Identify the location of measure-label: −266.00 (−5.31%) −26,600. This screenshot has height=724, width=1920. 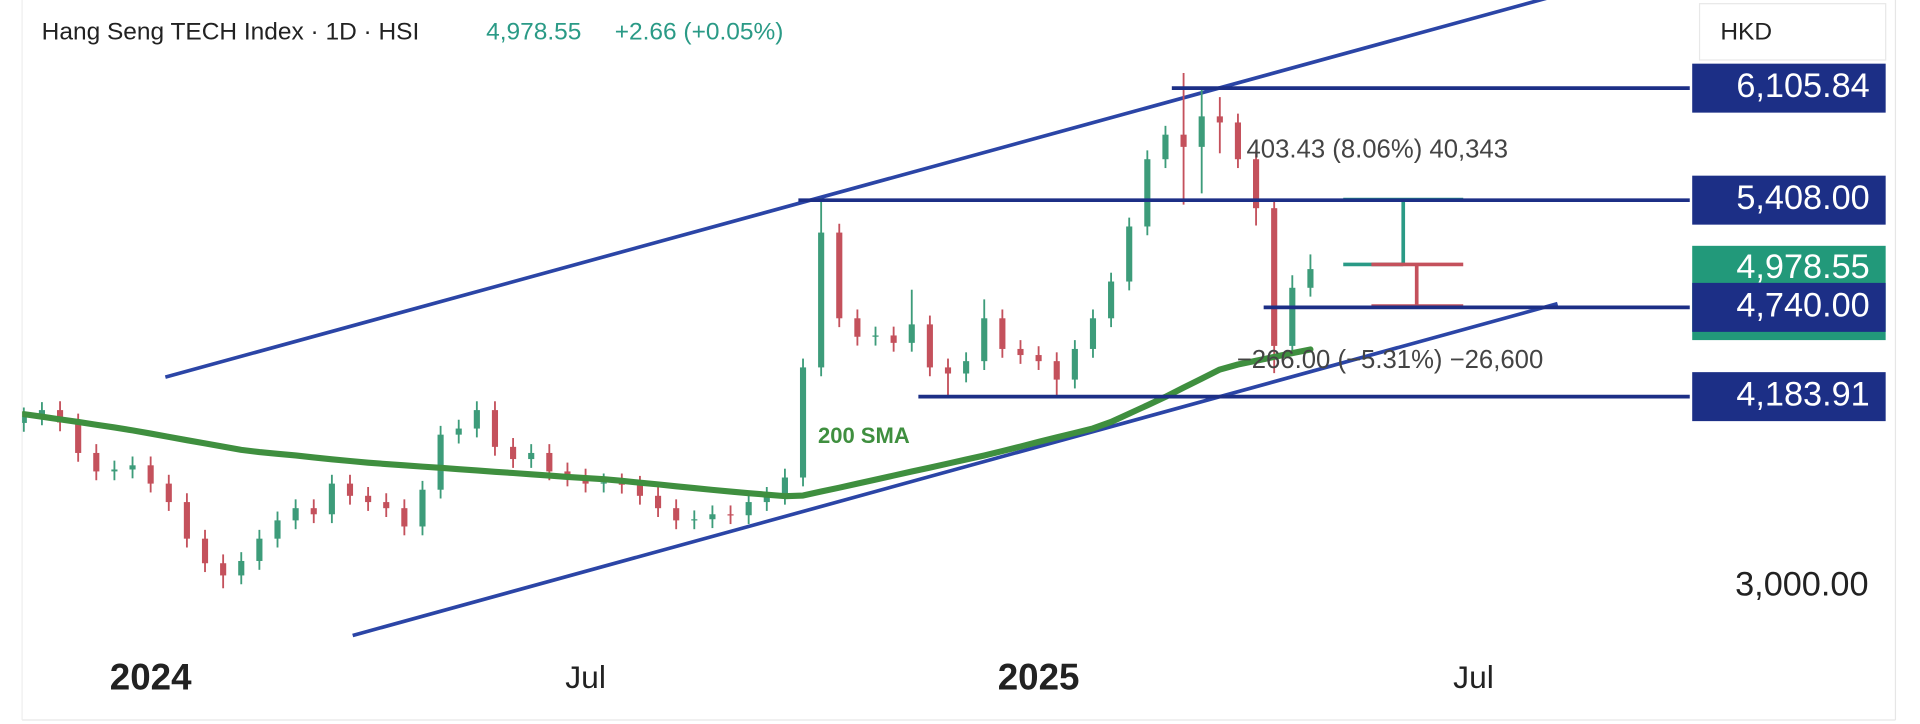
(1390, 360).